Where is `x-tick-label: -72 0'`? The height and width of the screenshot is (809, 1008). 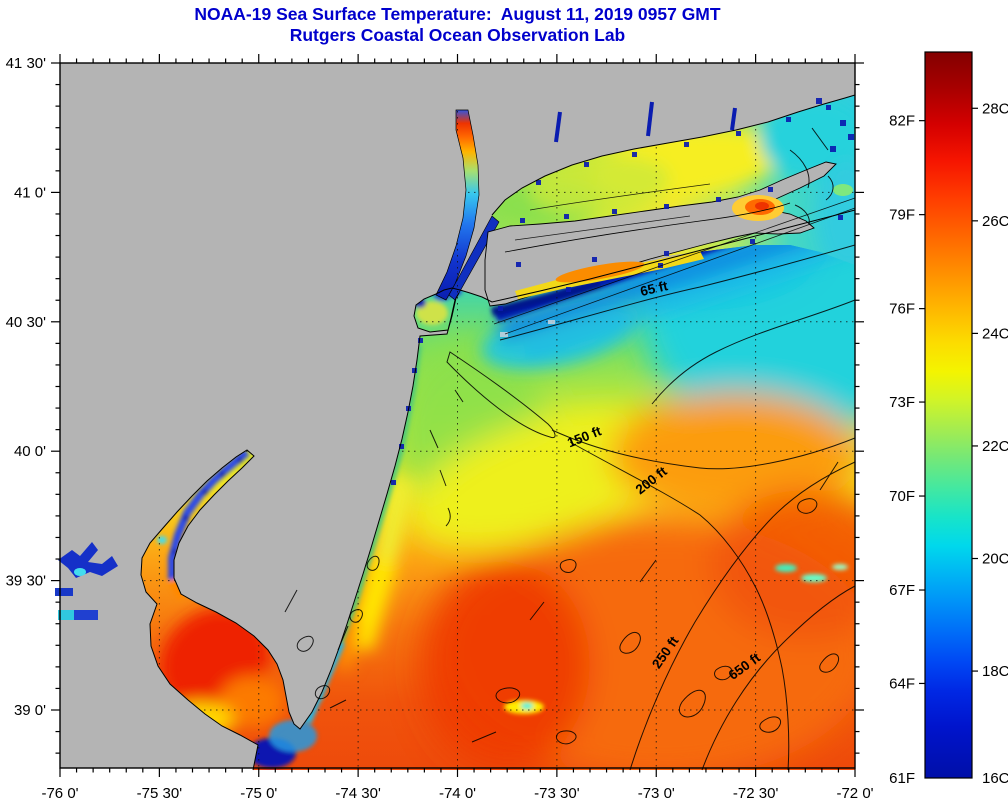 x-tick-label: -72 0' is located at coordinates (854, 793).